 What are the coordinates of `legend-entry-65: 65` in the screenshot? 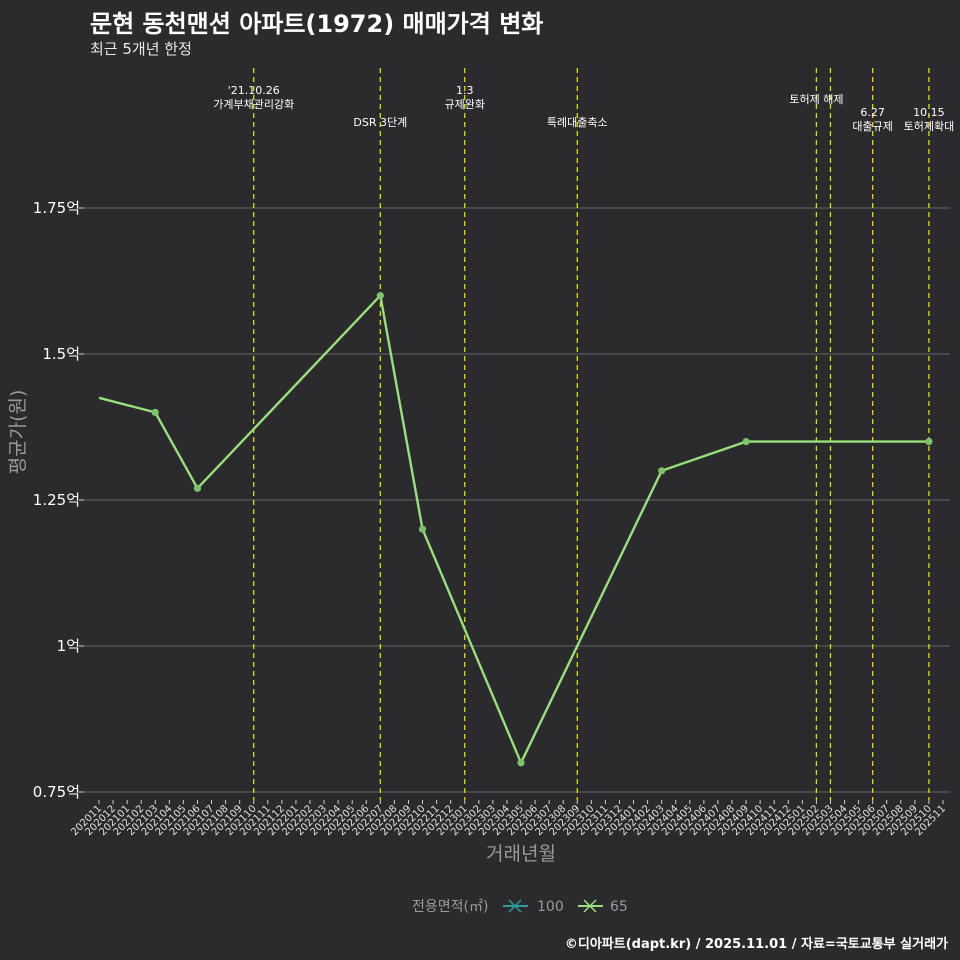 It's located at (603, 907).